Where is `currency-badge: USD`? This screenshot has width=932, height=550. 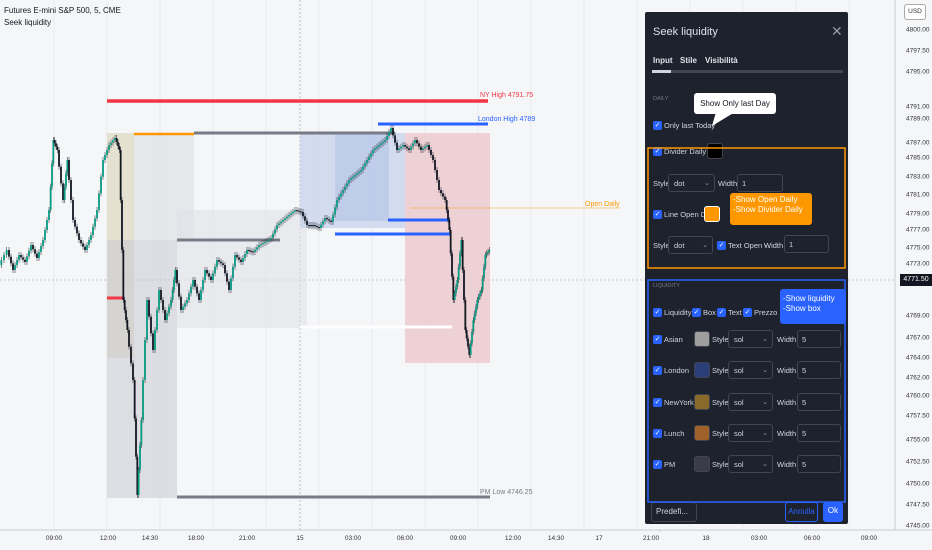
currency-badge: USD is located at coordinates (915, 12).